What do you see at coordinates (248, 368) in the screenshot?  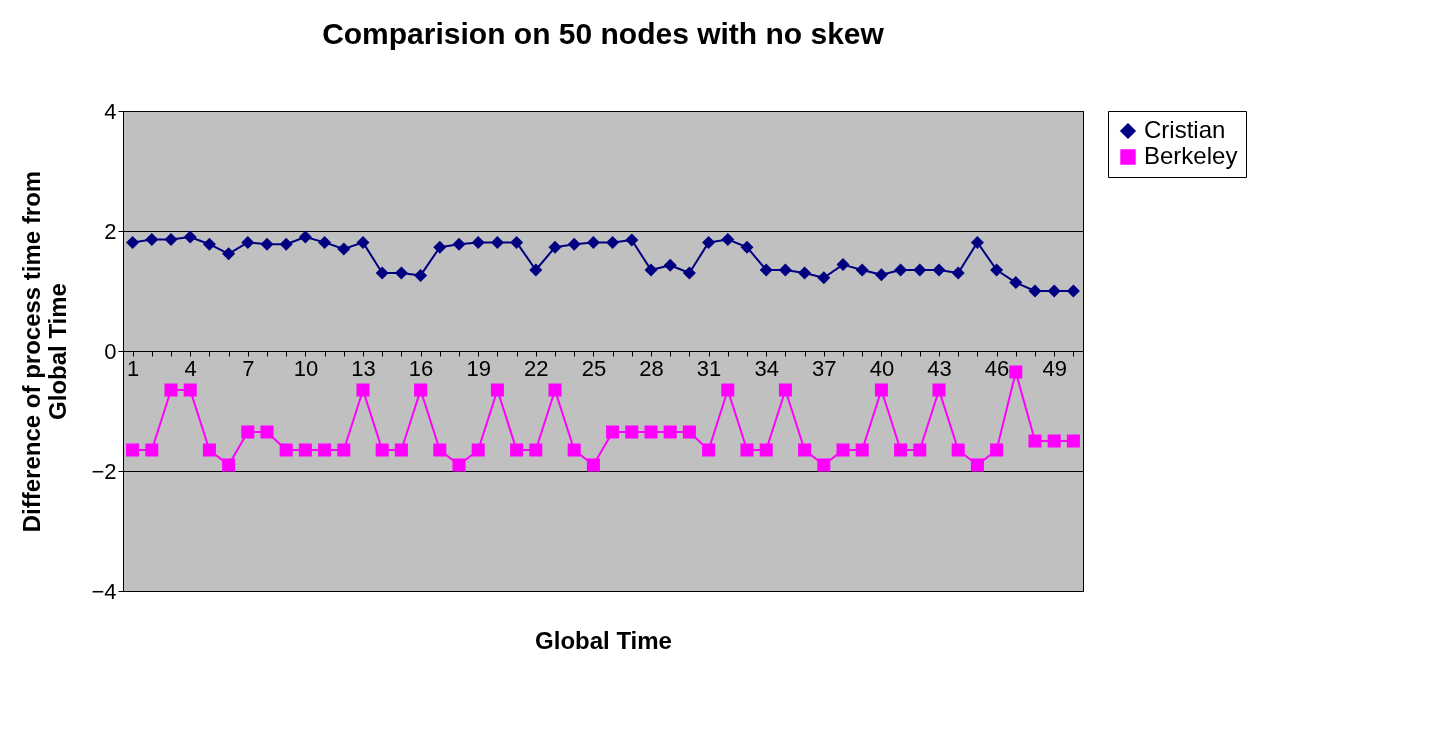 I see `x-tick-label: 7` at bounding box center [248, 368].